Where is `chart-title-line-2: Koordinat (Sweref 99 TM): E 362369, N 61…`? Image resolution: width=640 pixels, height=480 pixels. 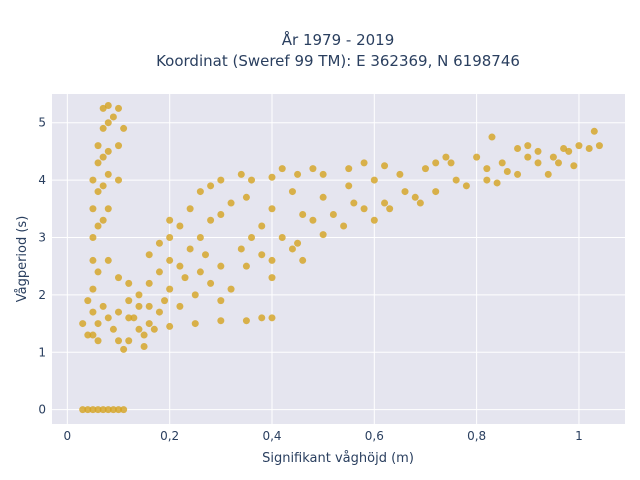 chart-title-line-2: Koordinat (Sweref 99 TM): E 362369, N 61… is located at coordinates (338, 61).